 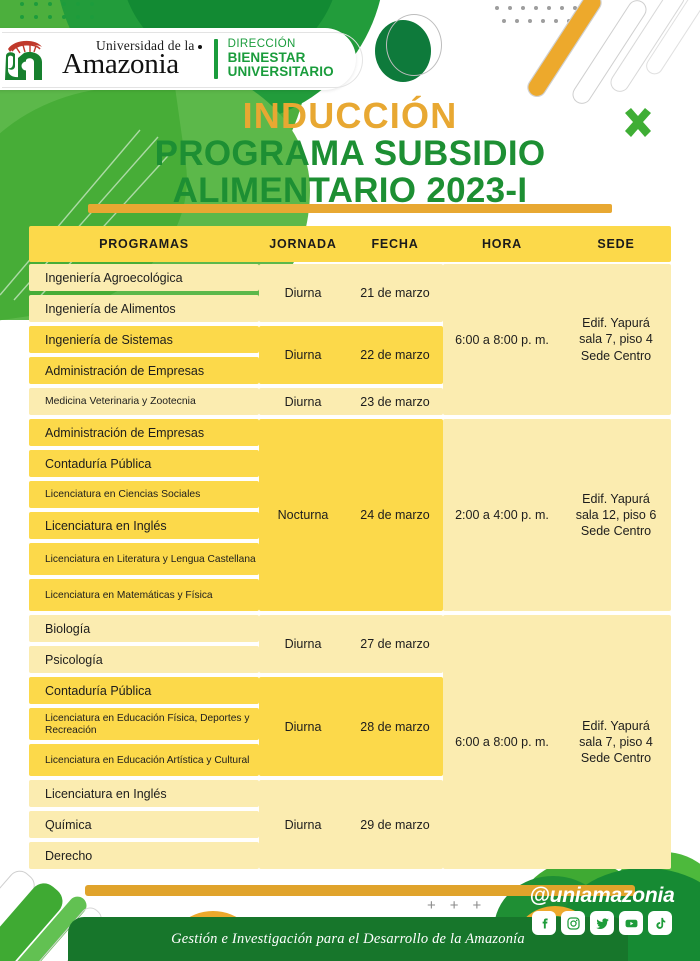 I want to click on university-name-line2: Amazonia, so click(x=120, y=63).